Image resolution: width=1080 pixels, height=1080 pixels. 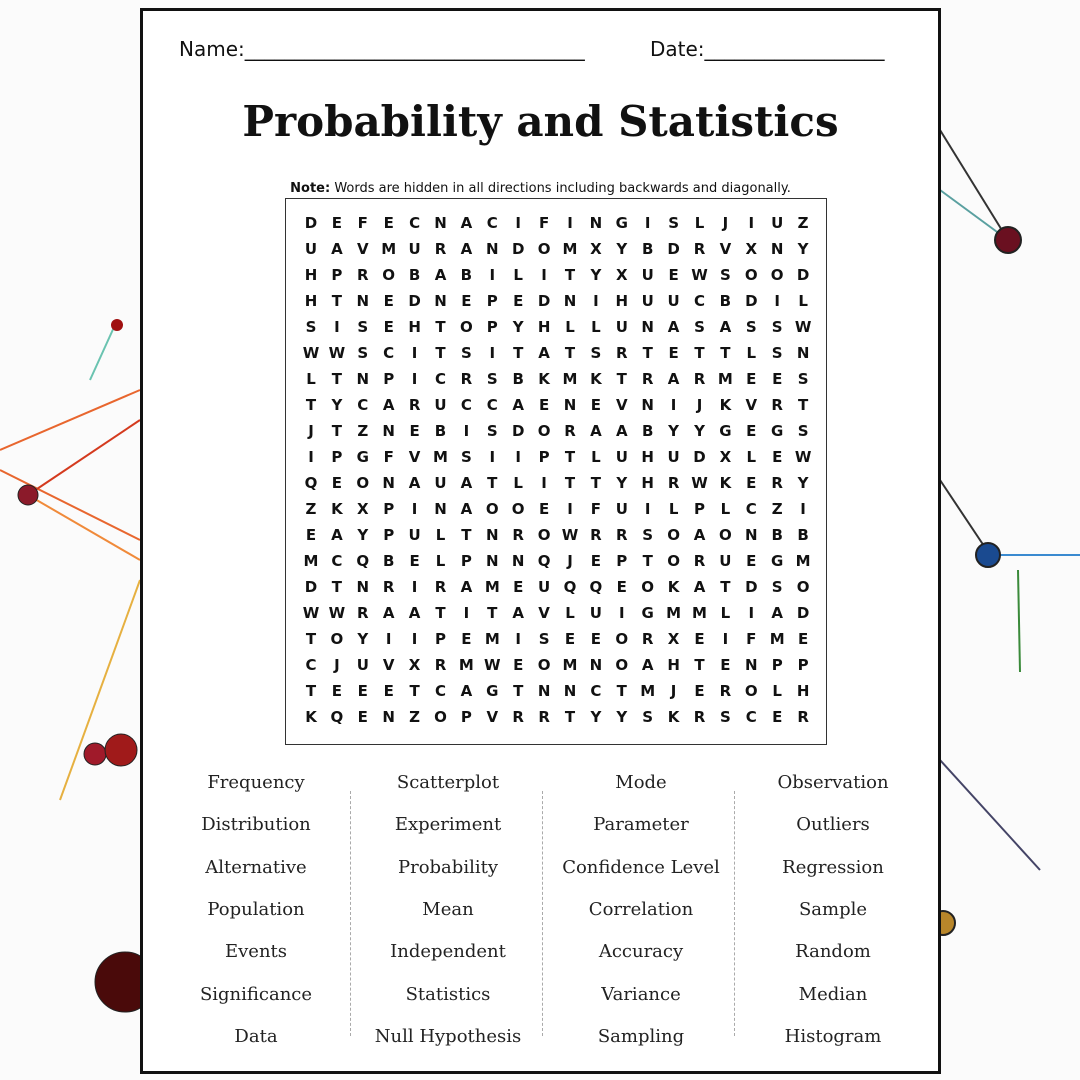 I want to click on grid-letter: P, so click(x=389, y=379).